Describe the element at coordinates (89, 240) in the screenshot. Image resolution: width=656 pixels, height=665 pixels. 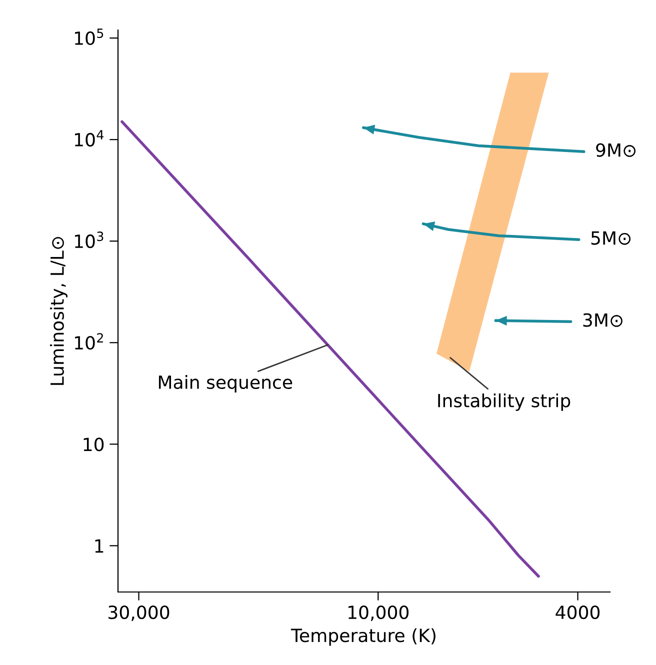
I see `y-tick-label: 10$^{3}$` at that location.